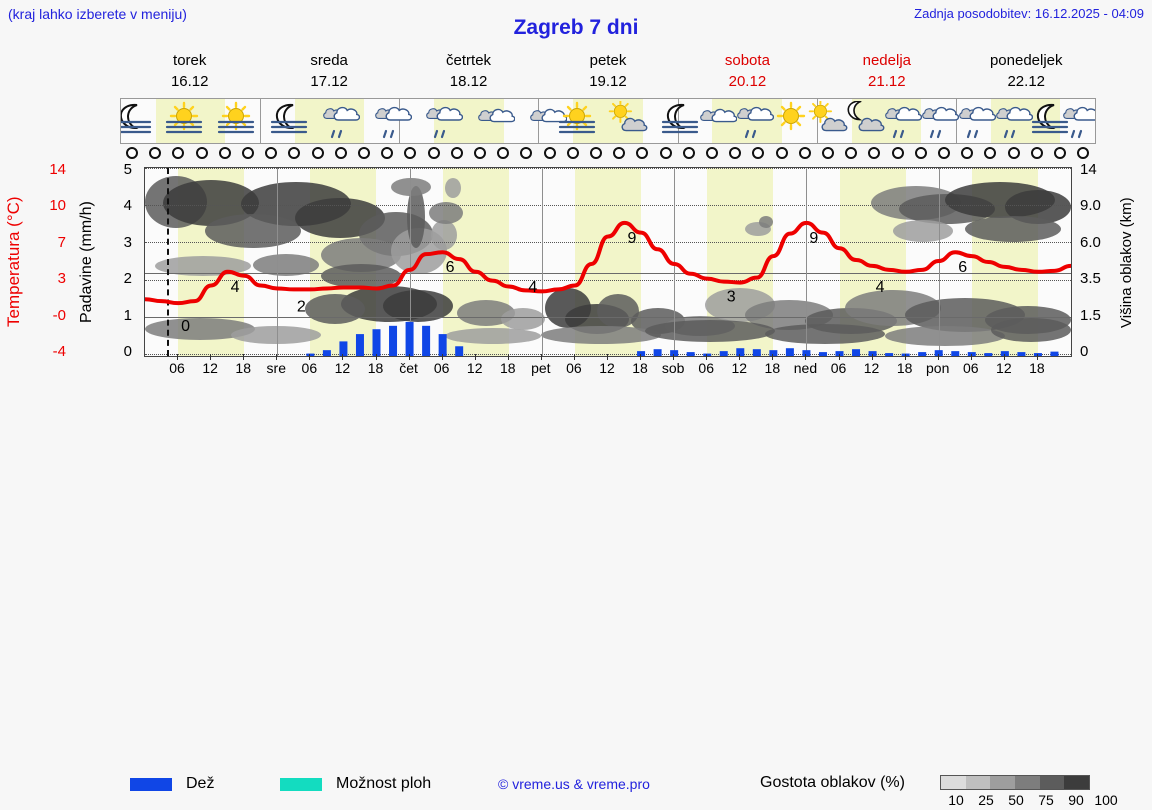  Describe the element at coordinates (177, 368) in the screenshot. I see `x-axis-label: 06` at that location.